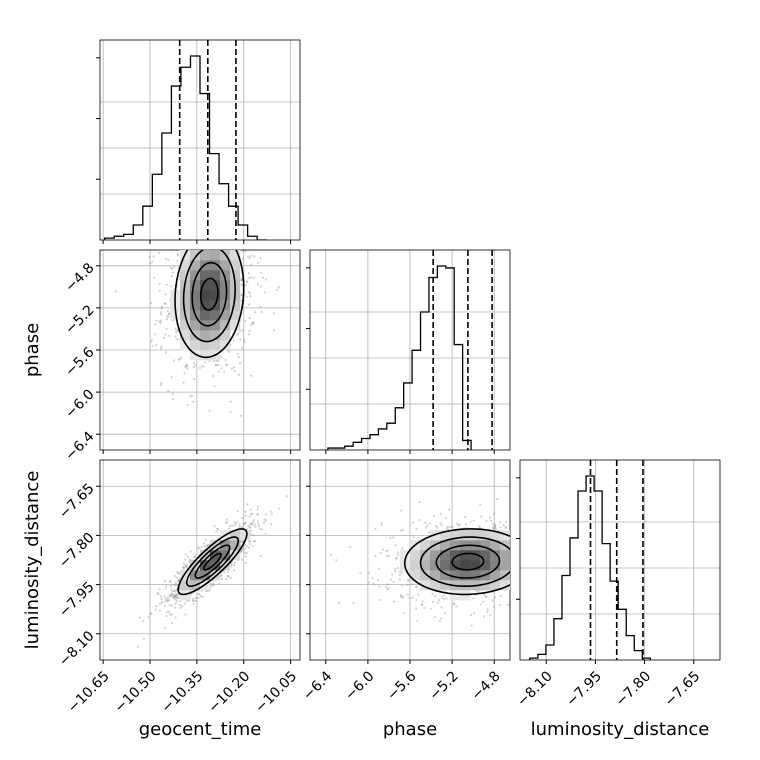  What do you see at coordinates (198, 141) in the screenshot?
I see `axes-group` at bounding box center [198, 141].